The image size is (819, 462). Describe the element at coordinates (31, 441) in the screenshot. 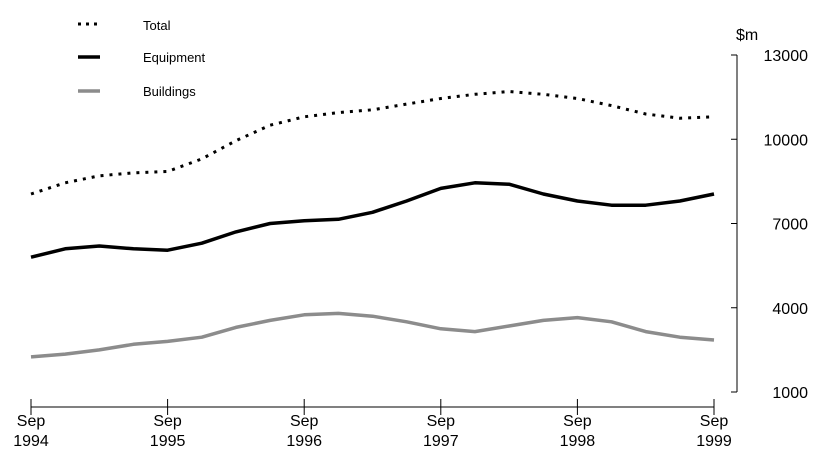

I see `x-tick-label-year: 1994` at that location.